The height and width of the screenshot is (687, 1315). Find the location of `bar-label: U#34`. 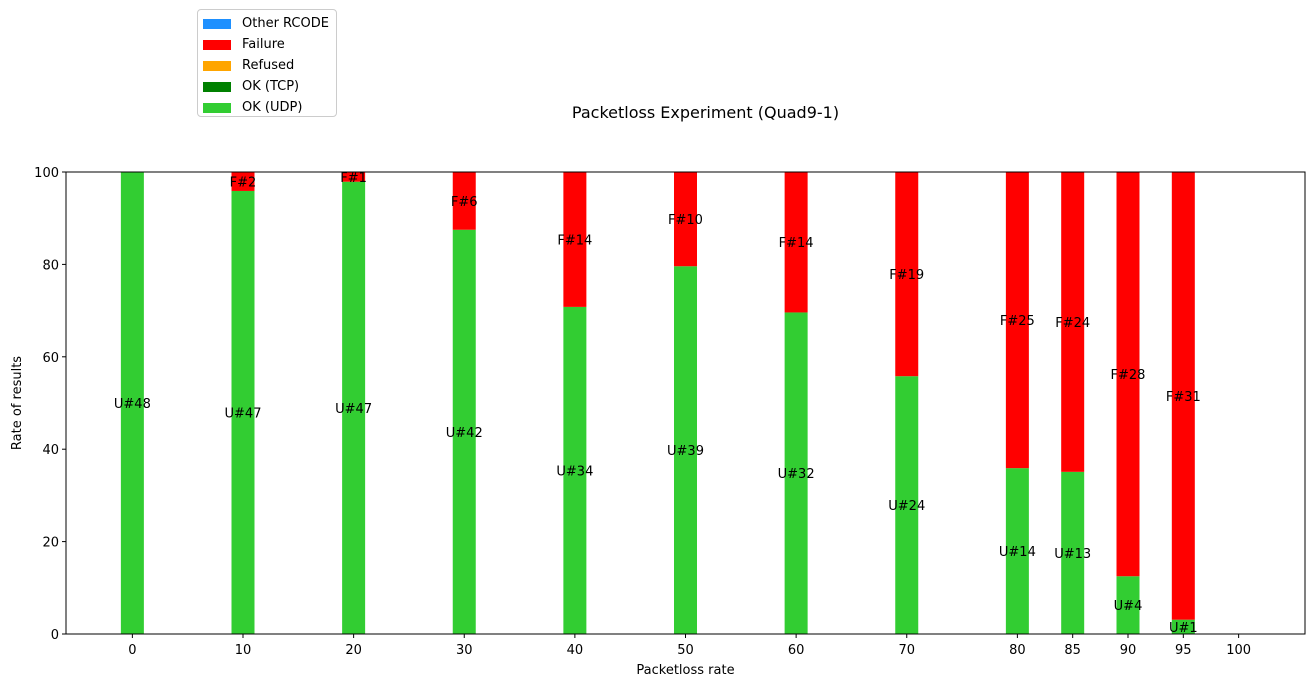

bar-label: U#34 is located at coordinates (574, 471).